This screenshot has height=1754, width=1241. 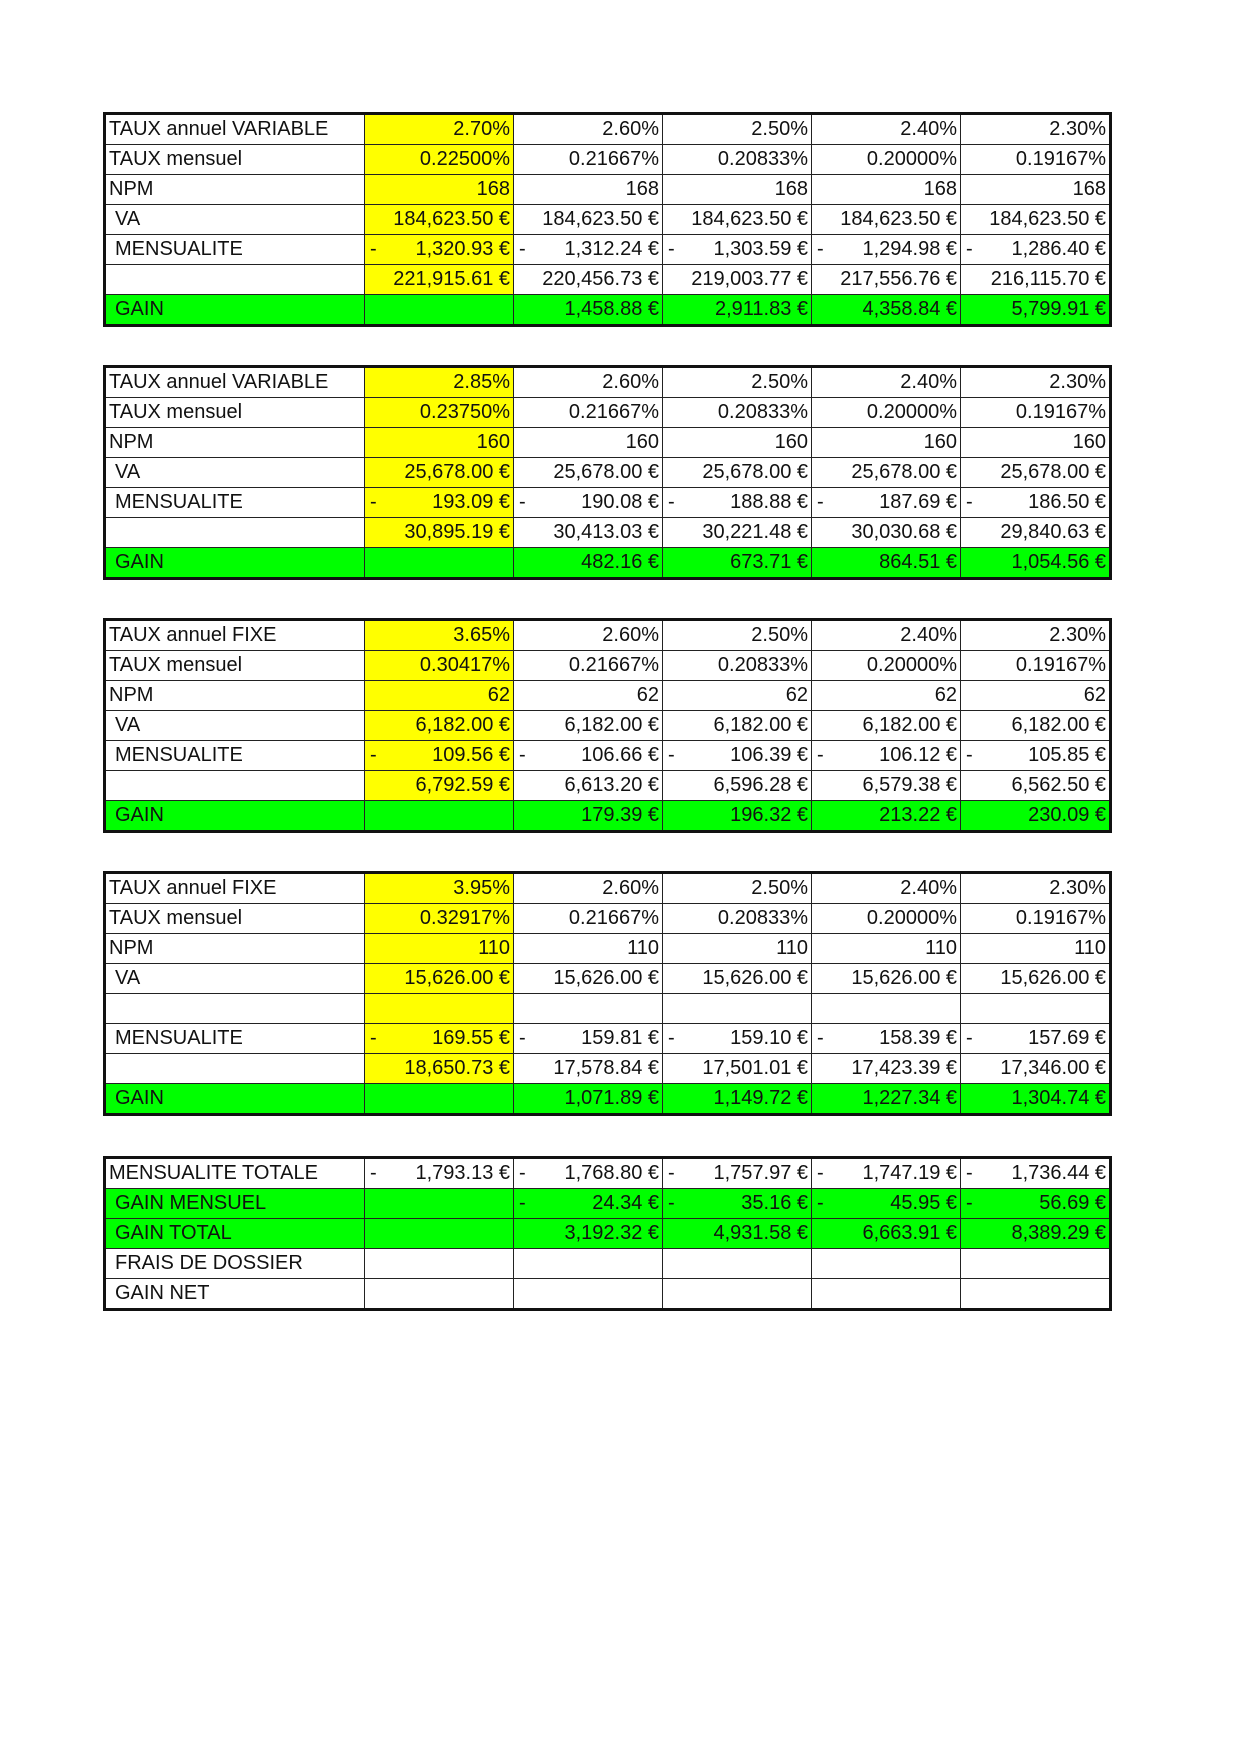 What do you see at coordinates (439, 159) in the screenshot?
I see `cell: 0.22500%` at bounding box center [439, 159].